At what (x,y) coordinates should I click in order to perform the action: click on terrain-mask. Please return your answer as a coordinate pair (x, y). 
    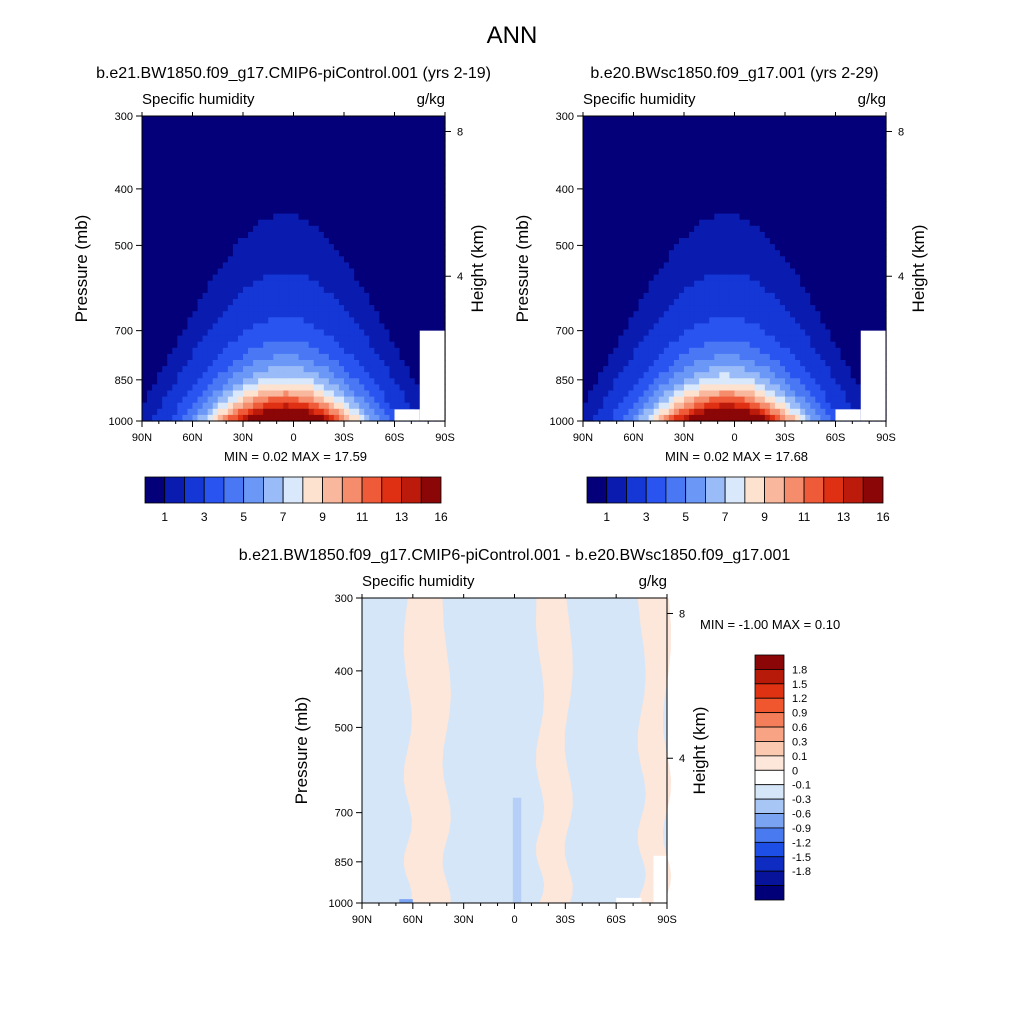
    Looking at the image, I should click on (407, 415).